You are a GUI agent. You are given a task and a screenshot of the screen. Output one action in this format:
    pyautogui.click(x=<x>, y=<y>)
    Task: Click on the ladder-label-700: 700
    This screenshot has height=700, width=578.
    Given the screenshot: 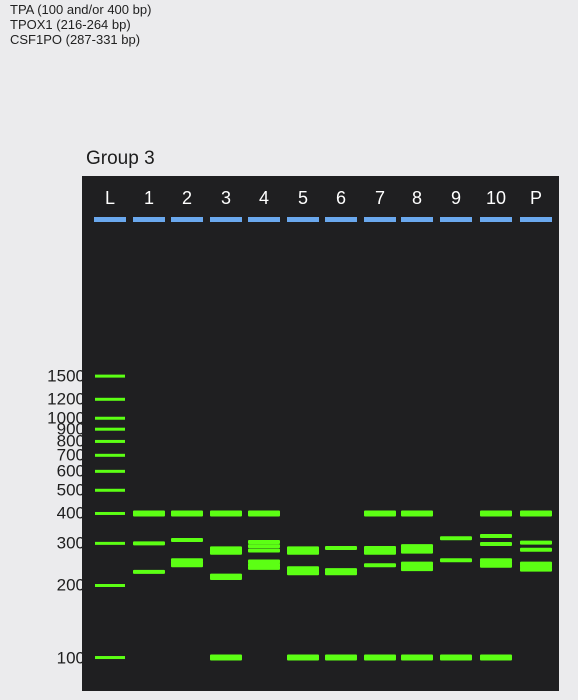 What is the action you would take?
    pyautogui.click(x=70, y=455)
    